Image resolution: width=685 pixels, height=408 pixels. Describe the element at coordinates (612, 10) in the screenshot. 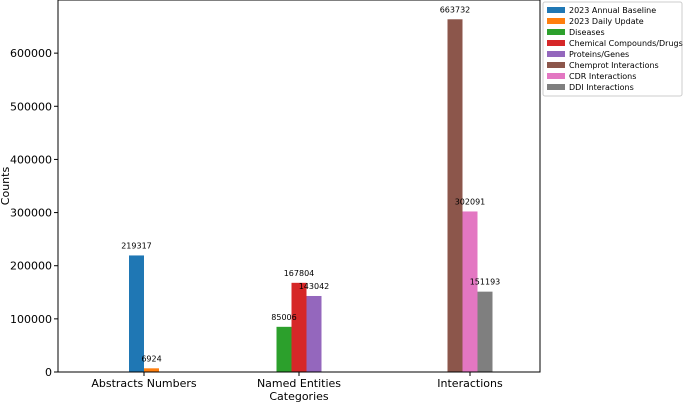

I see `legend-label: 2023 Annual Baseline` at that location.